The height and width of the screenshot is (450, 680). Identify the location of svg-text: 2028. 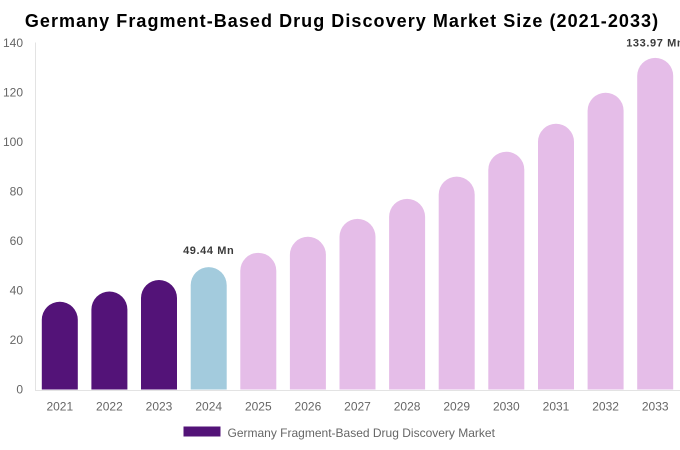
(407, 407).